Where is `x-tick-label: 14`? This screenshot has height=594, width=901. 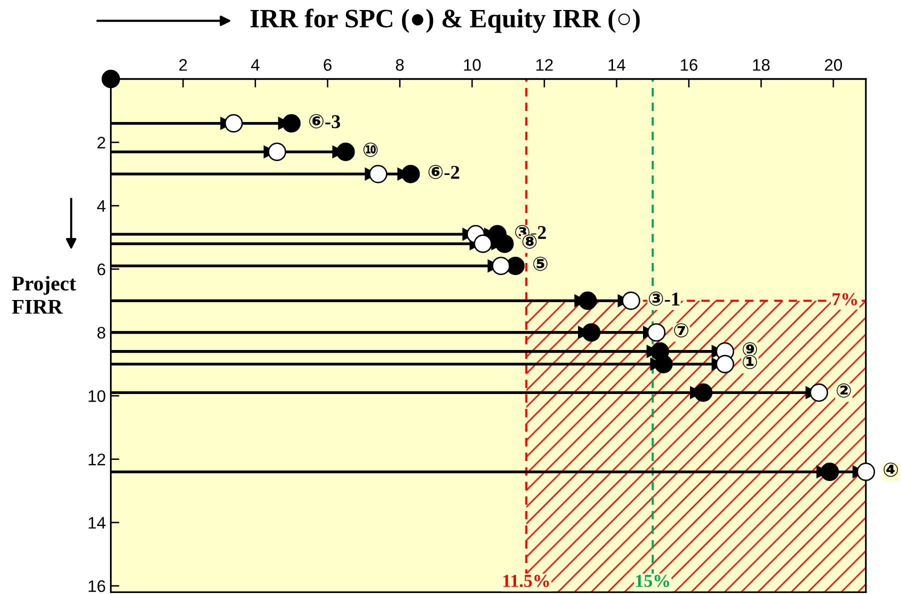 x-tick-label: 14 is located at coordinates (617, 65).